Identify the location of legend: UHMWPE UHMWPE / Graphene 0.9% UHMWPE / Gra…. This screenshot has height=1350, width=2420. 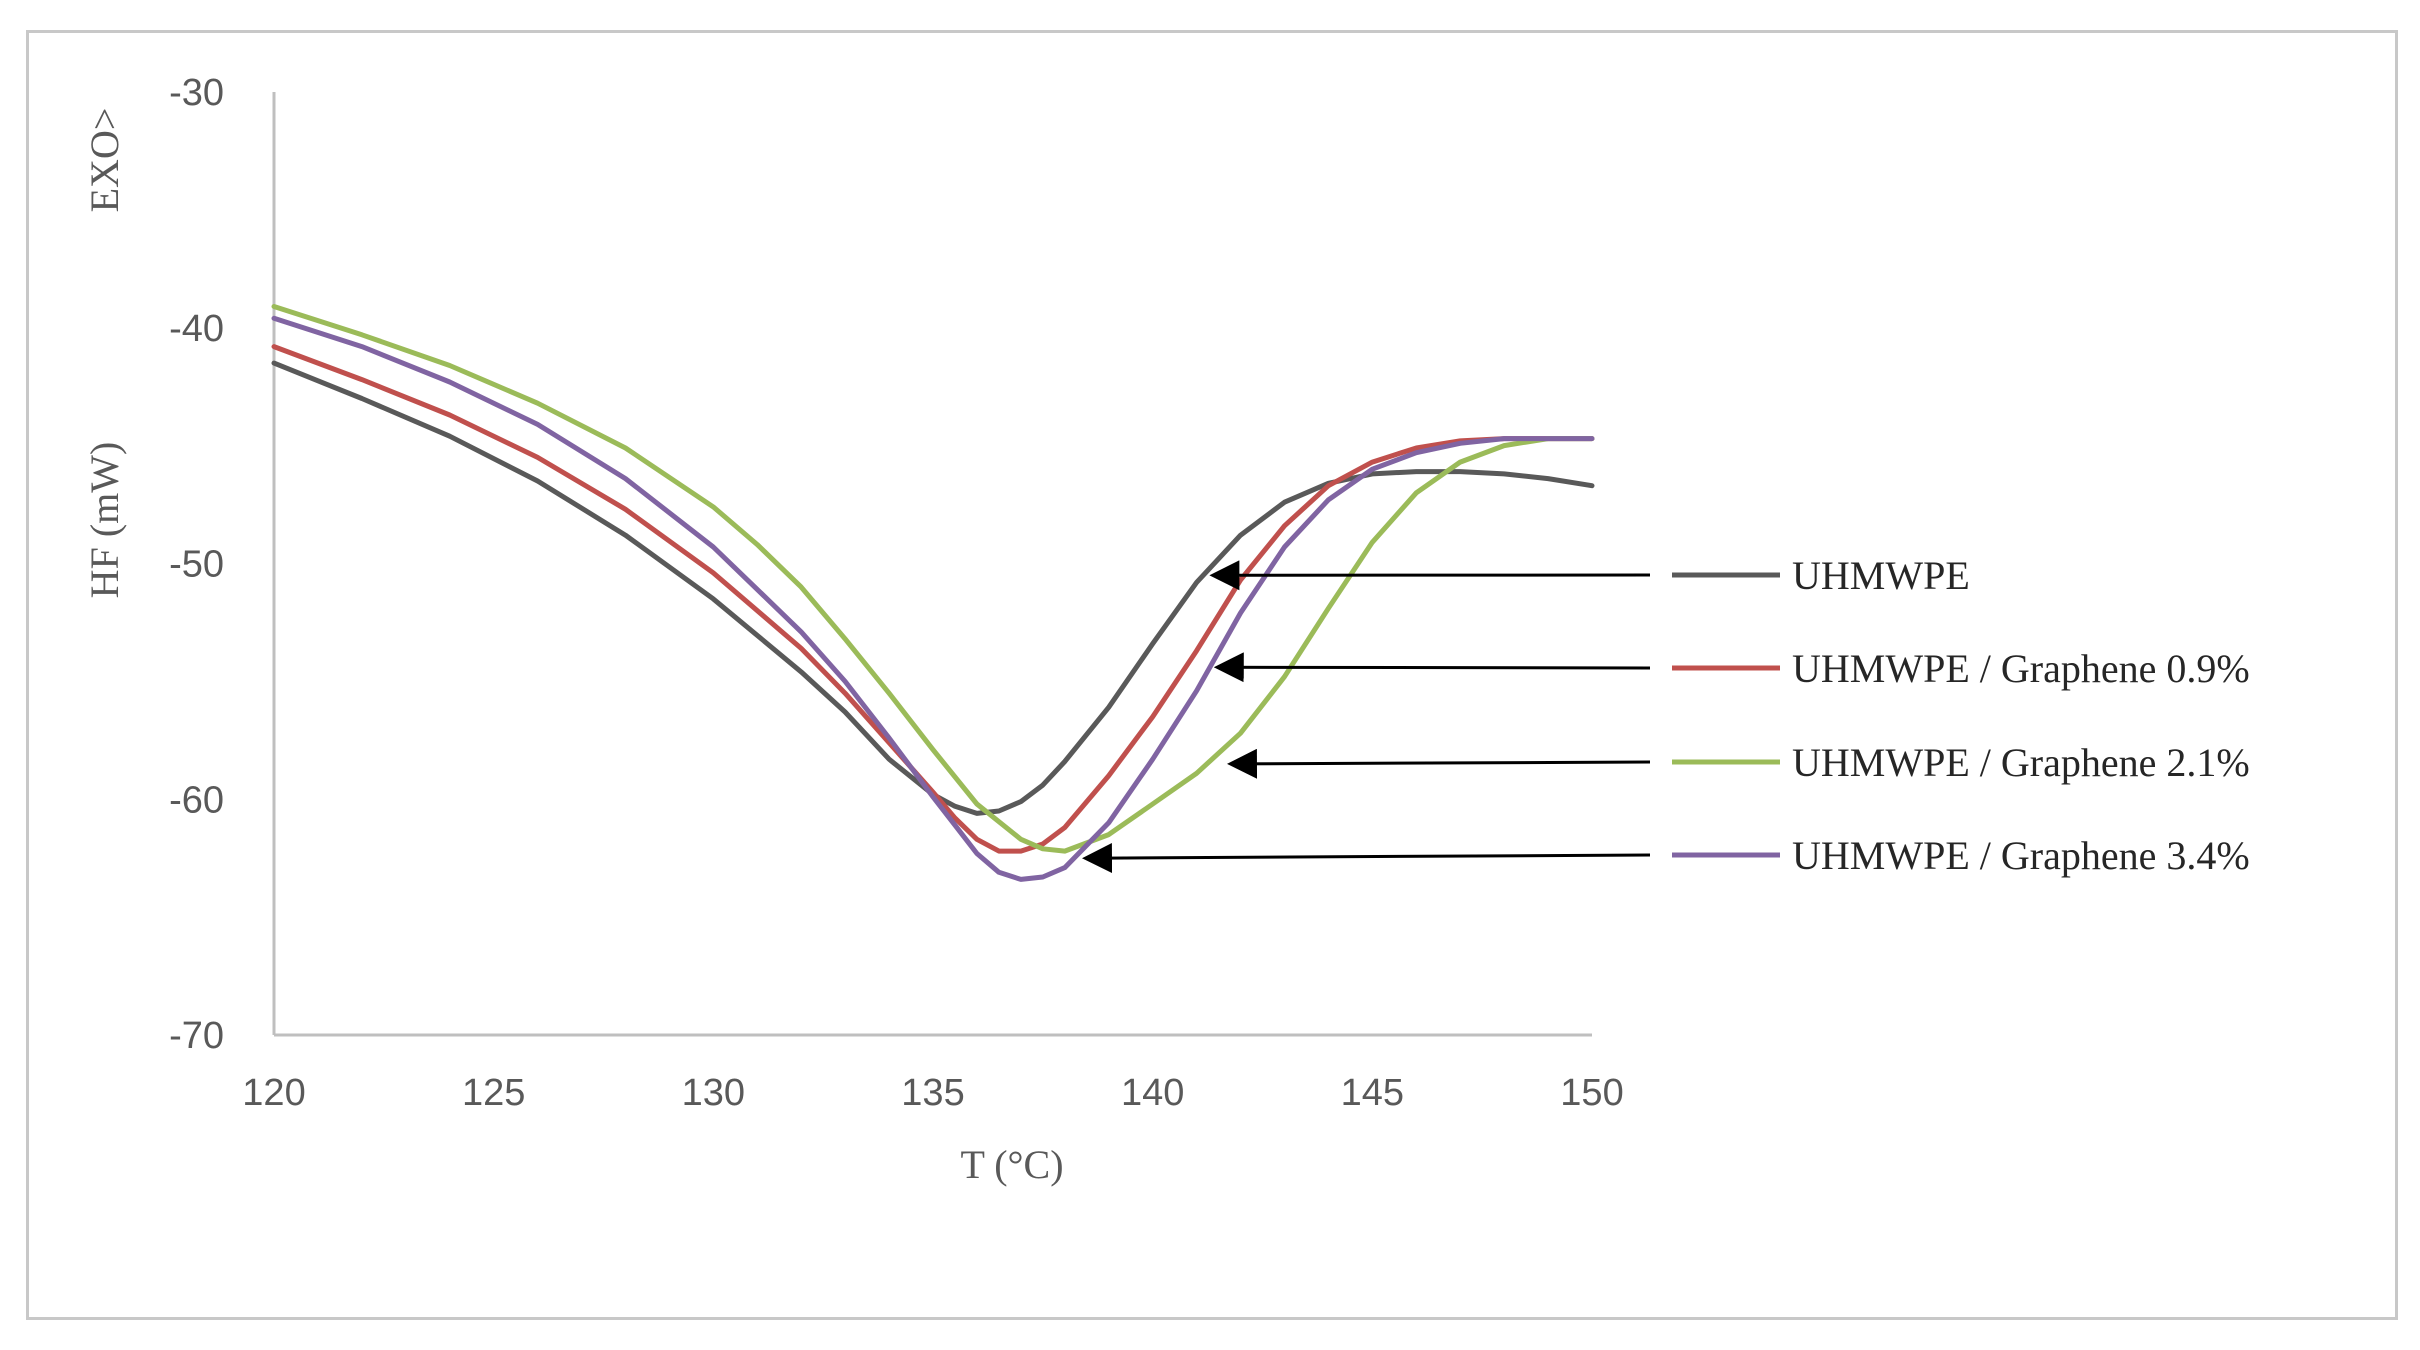
(1669, 715).